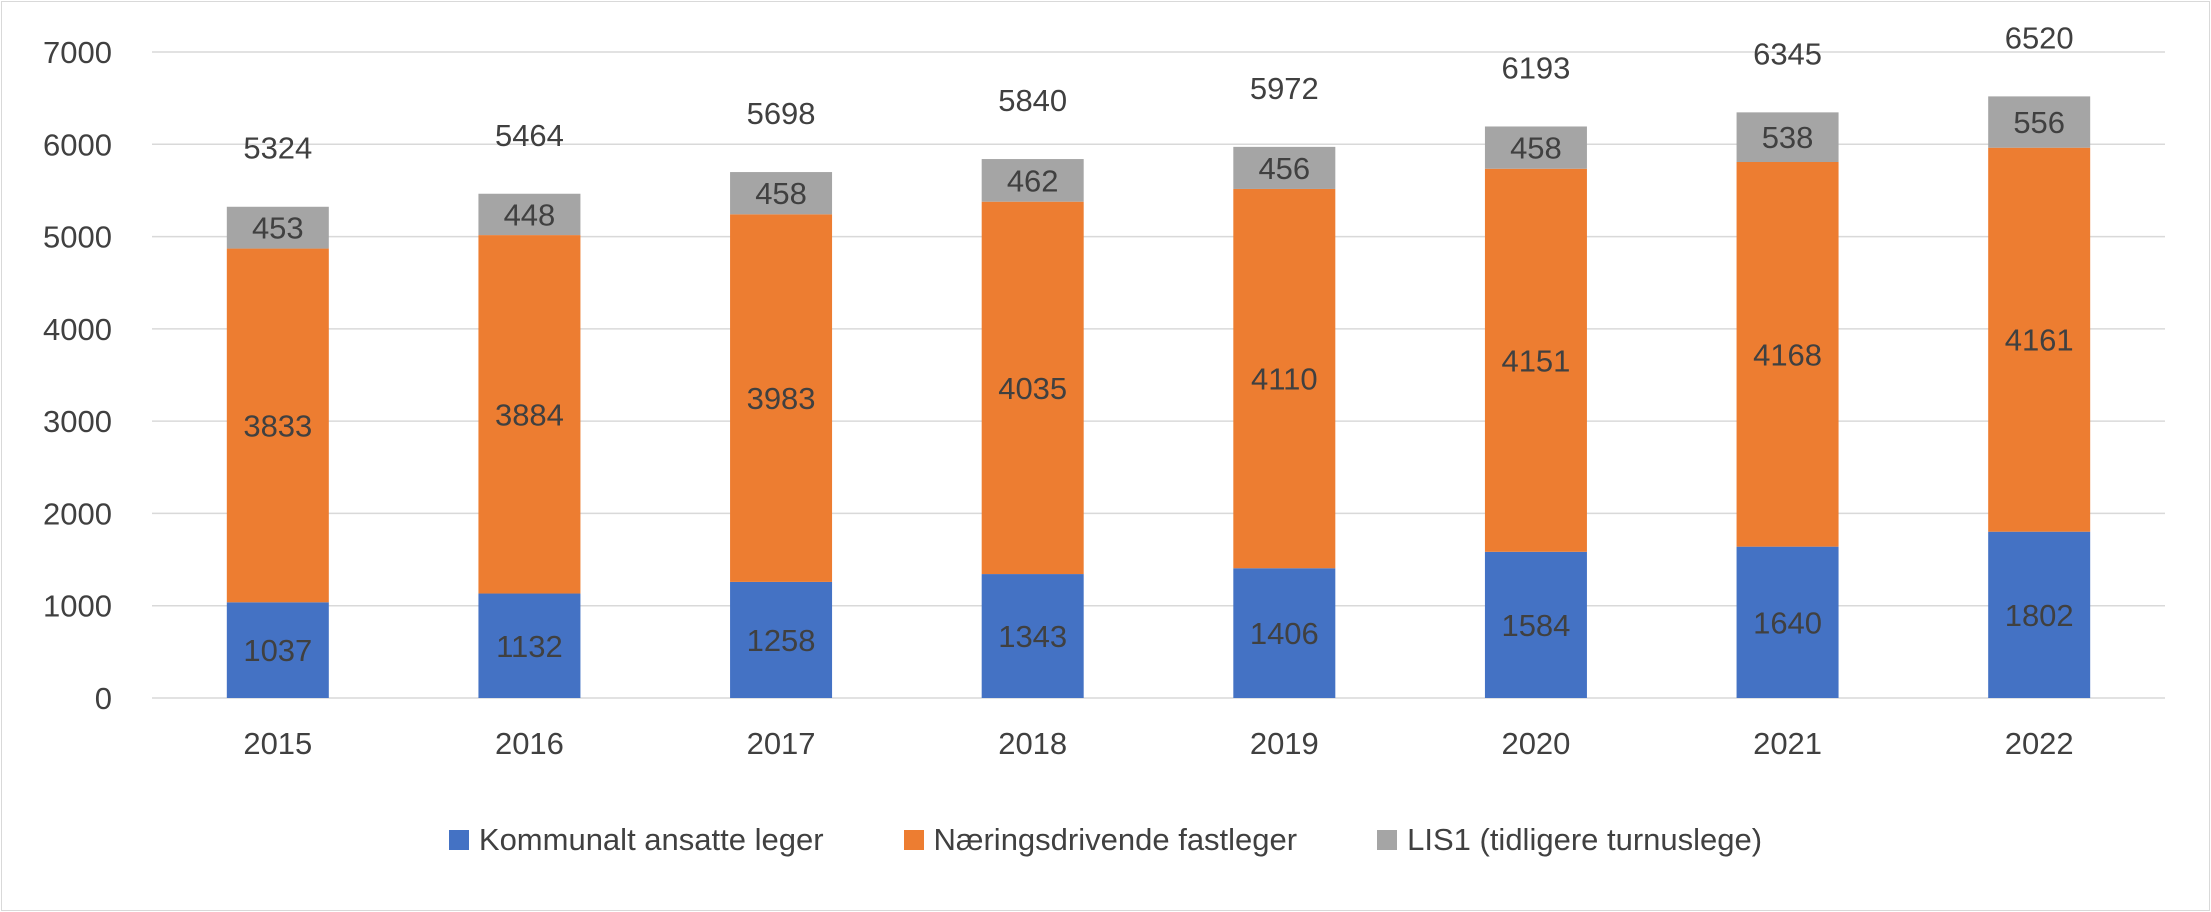 This screenshot has width=2211, height=912. What do you see at coordinates (77, 329) in the screenshot?
I see `y-tick-label: 4000` at bounding box center [77, 329].